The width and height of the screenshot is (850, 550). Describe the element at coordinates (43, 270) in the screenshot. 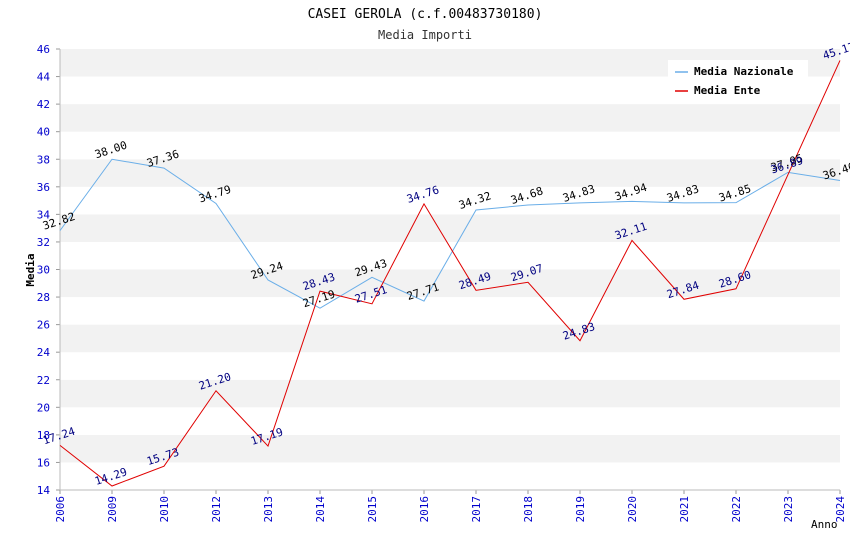

I see `y-tick-label: 30` at that location.